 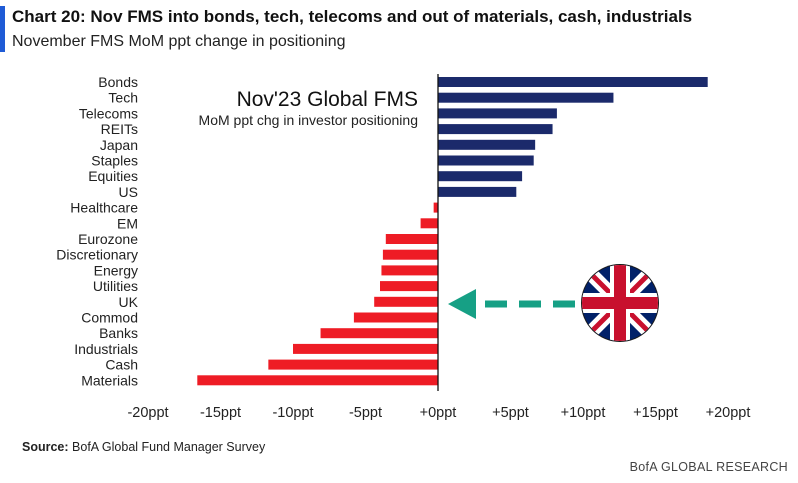 I want to click on inset-title: Nov'23 Global FMS, so click(x=327, y=99).